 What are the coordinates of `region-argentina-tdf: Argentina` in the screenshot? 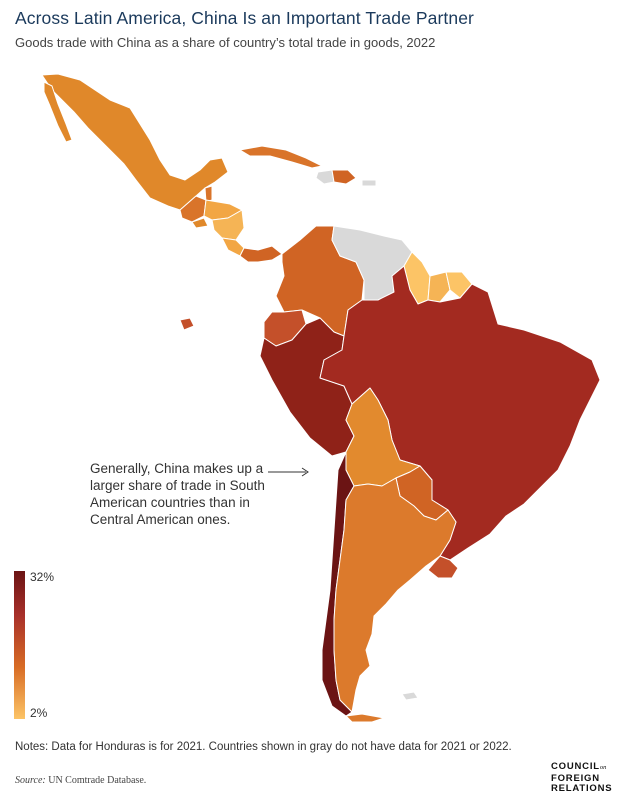 It's located at (365, 718).